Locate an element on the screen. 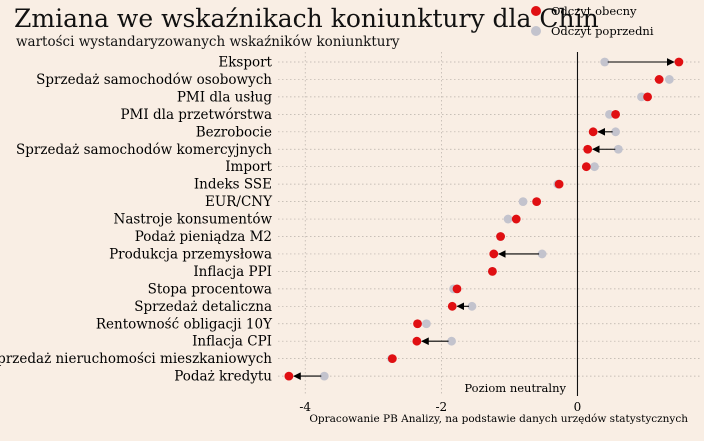 The height and width of the screenshot is (441, 704). chart-row: Eksport is located at coordinates (459, 63).